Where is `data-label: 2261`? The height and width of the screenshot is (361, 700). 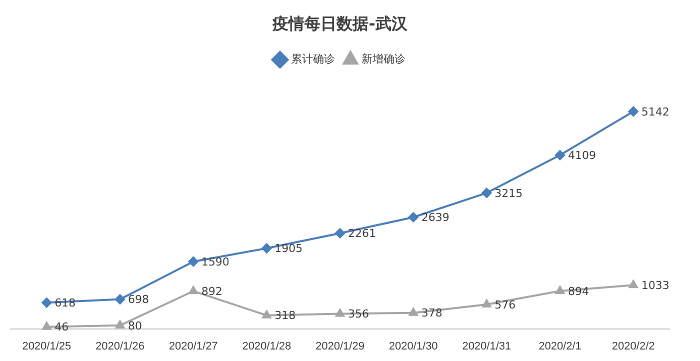 data-label: 2261 is located at coordinates (362, 233).